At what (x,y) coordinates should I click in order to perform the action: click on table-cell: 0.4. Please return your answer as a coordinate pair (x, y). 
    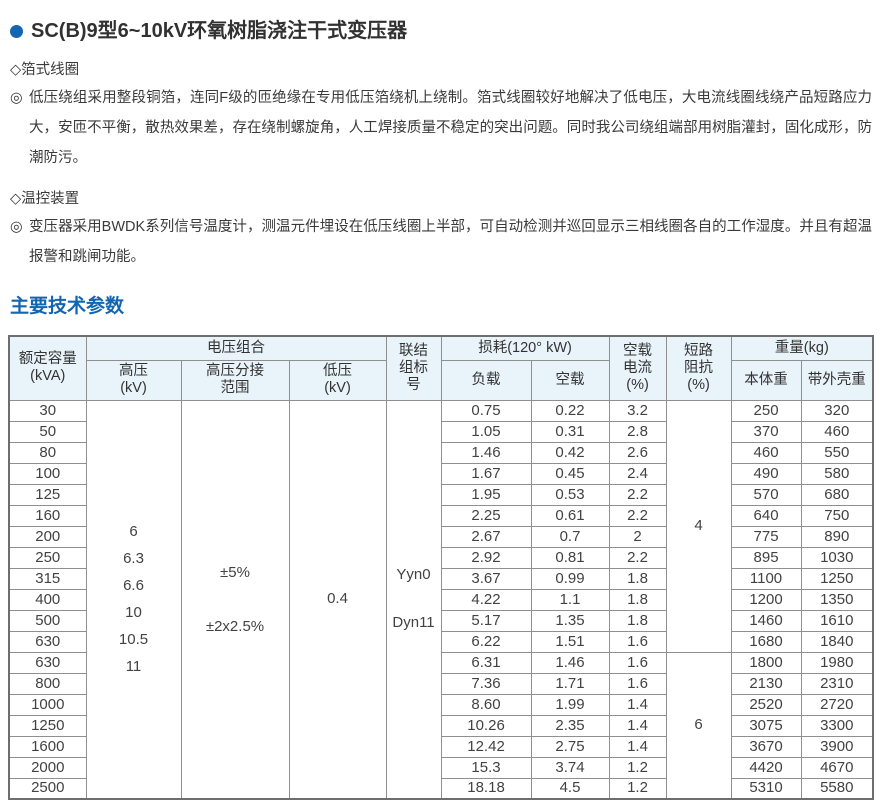
    Looking at the image, I should click on (337, 599).